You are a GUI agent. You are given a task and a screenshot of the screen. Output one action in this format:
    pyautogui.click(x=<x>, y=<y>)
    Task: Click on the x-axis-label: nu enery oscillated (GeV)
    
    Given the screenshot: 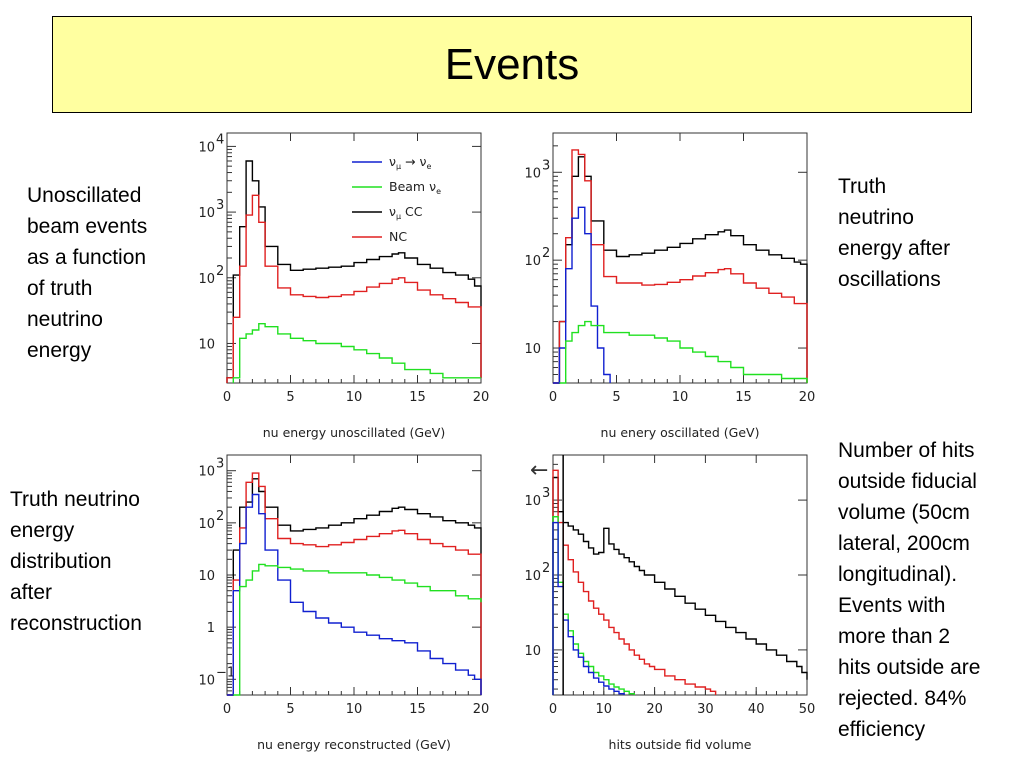 What is the action you would take?
    pyautogui.click(x=680, y=432)
    